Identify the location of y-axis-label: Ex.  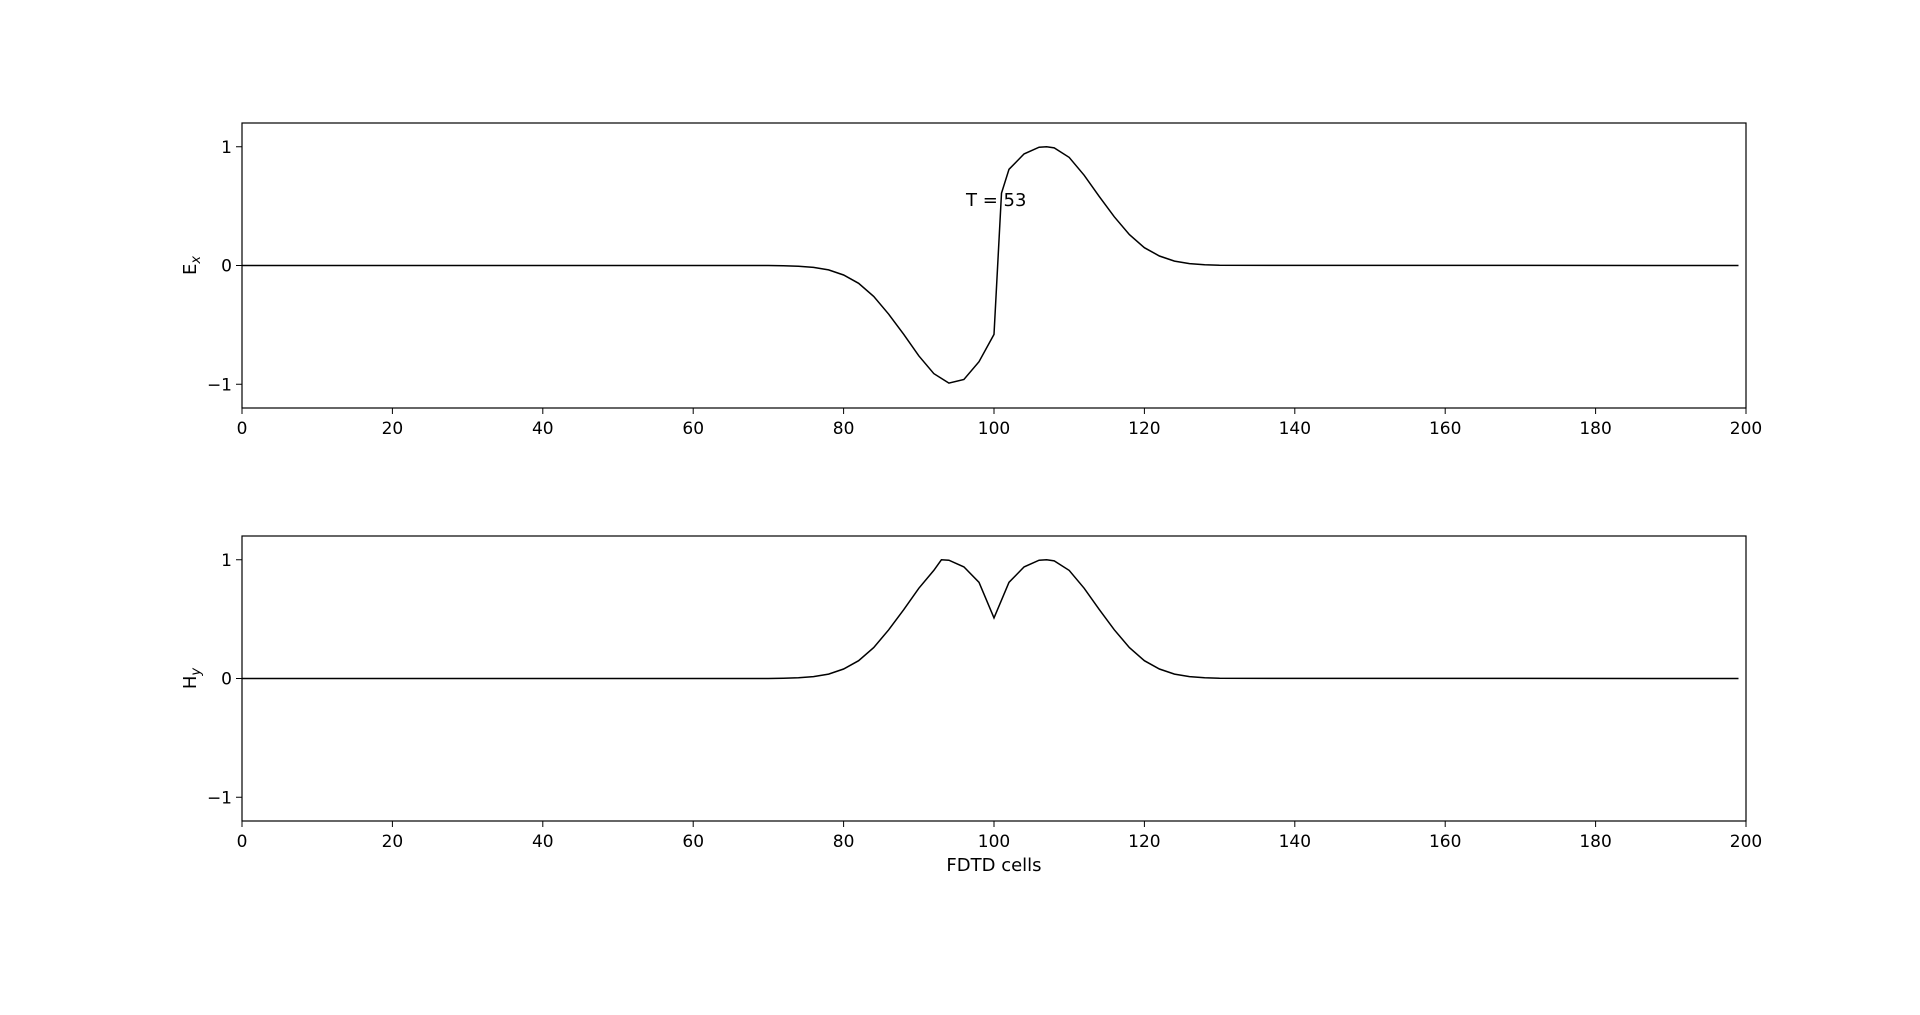
(192, 265).